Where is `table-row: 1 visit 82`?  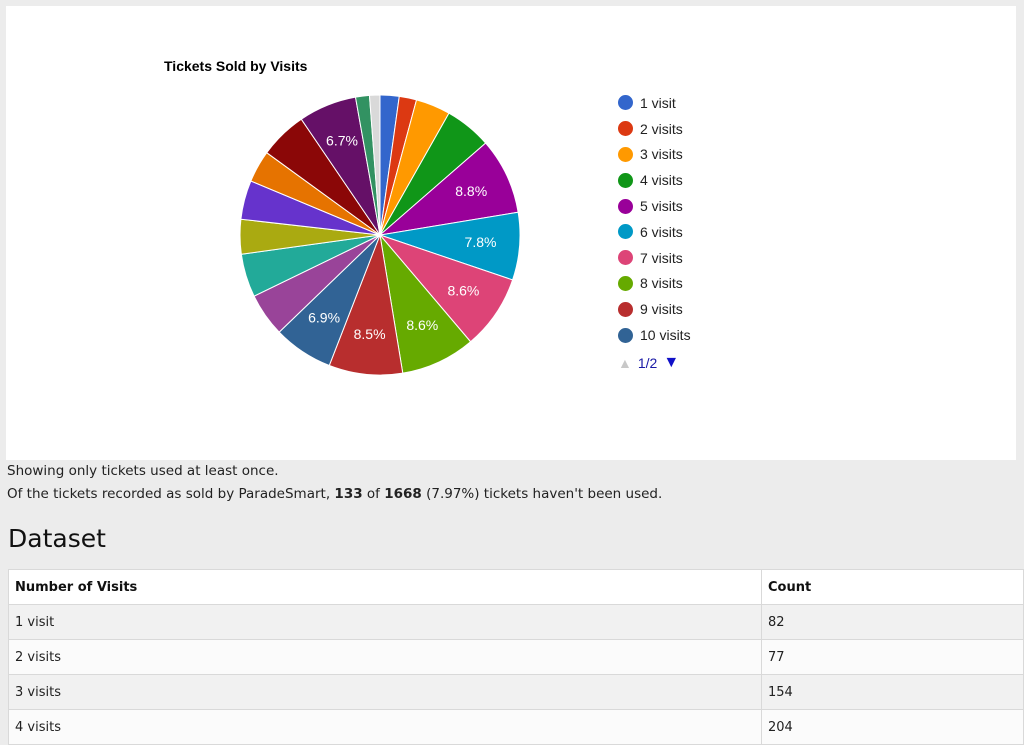
table-row: 1 visit 82 is located at coordinates (516, 622).